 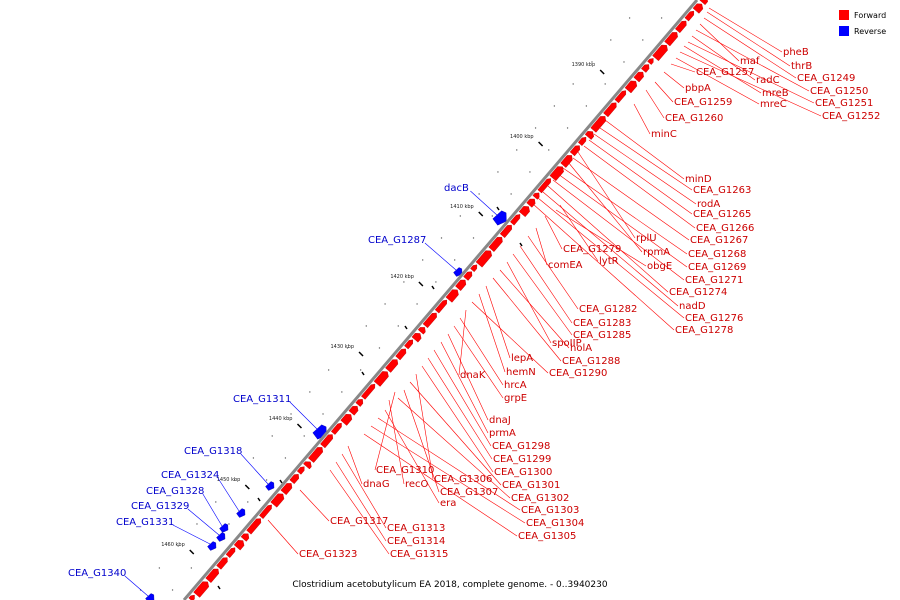 I want to click on forward-gene-label: CEA_G1283, so click(x=602, y=323).